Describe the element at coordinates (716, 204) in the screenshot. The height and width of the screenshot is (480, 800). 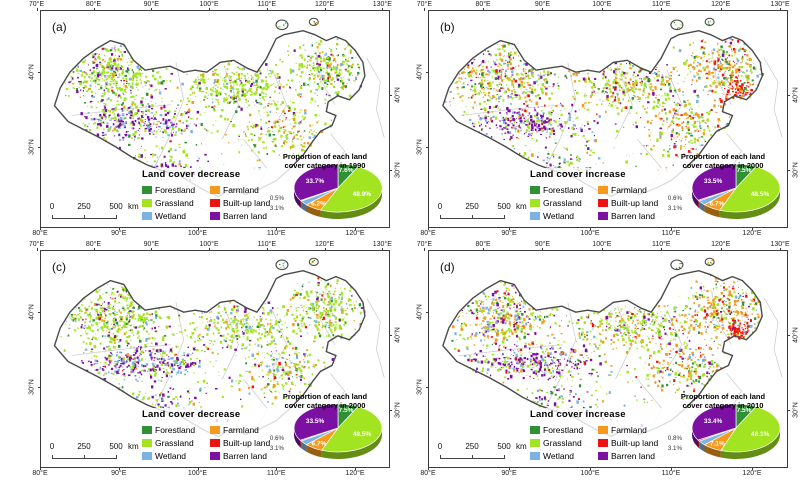
I see `pie-slice-label: 6.7%` at that location.